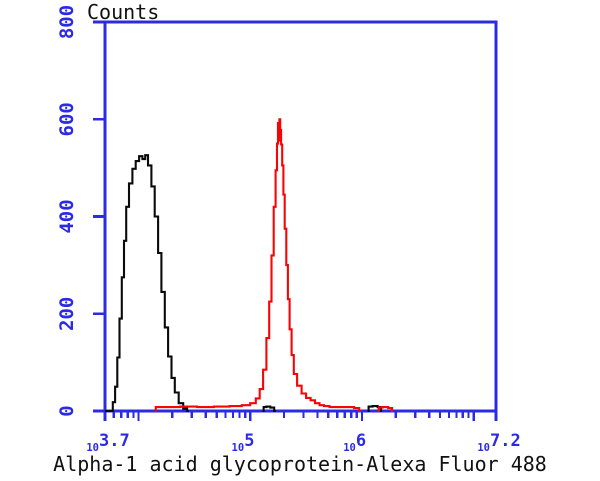 The width and height of the screenshot is (600, 481). Describe the element at coordinates (114, 441) in the screenshot. I see `x-tick-label: 3.7` at that location.